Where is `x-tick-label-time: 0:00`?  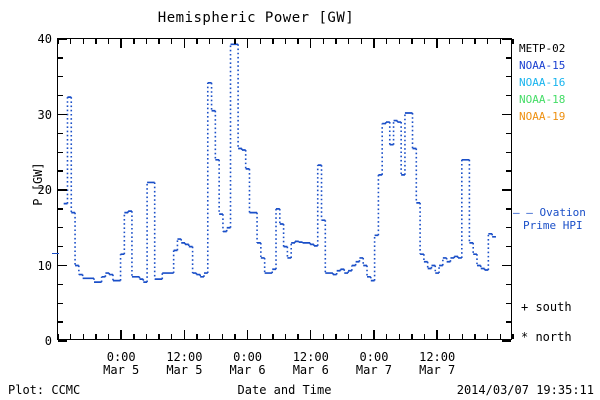 x-tick-label-time: 0:00 is located at coordinates (374, 357).